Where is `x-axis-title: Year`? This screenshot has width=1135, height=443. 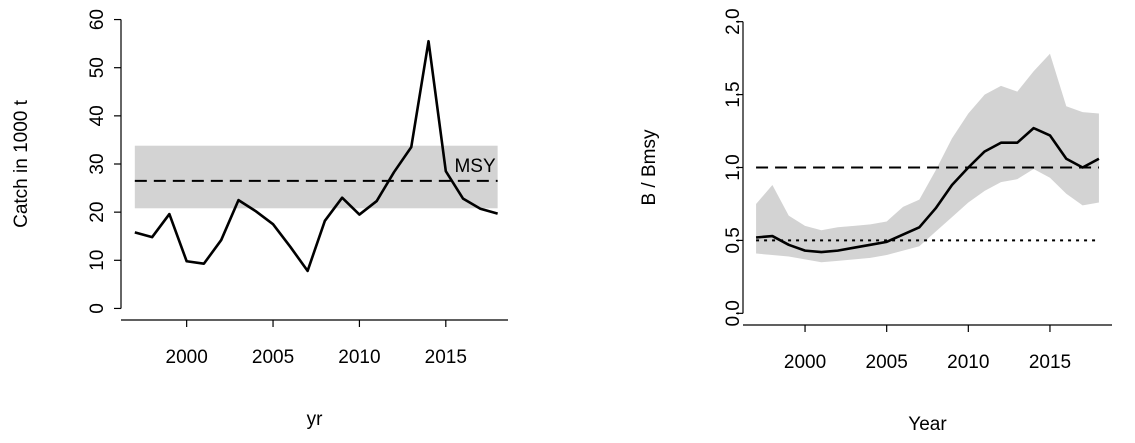 x-axis-title: Year is located at coordinates (927, 424).